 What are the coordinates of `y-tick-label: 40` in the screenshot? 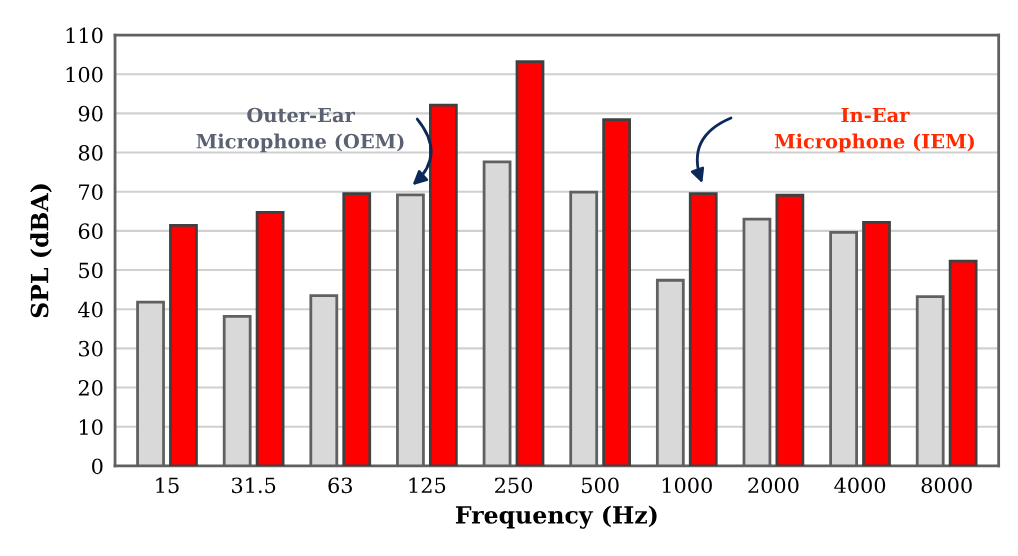 It's located at (90, 309).